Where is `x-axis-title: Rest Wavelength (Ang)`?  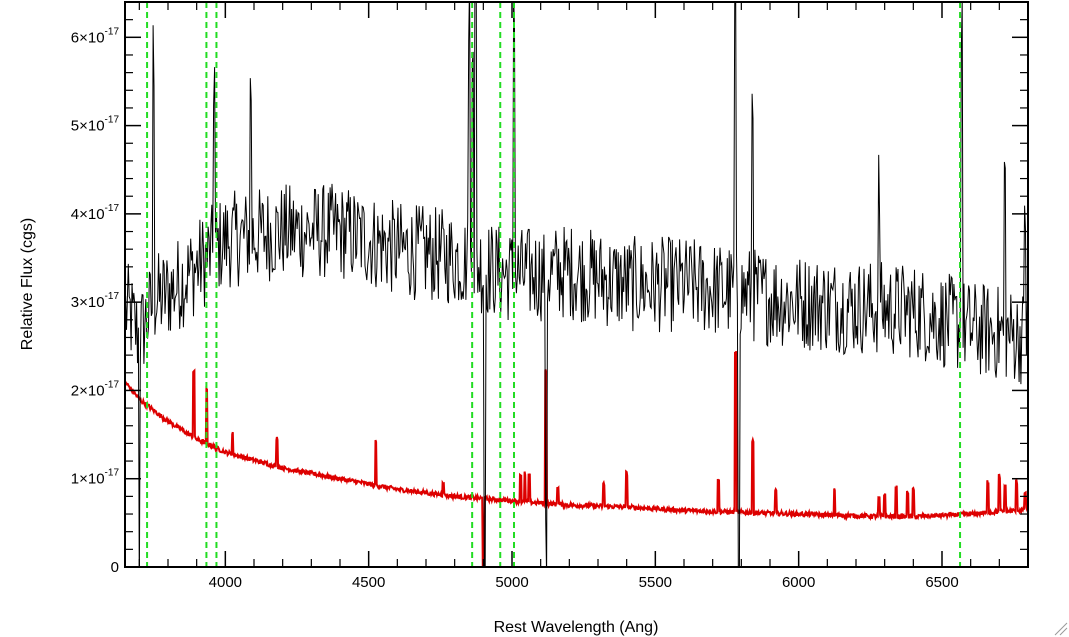 x-axis-title: Rest Wavelength (Ang) is located at coordinates (576, 627).